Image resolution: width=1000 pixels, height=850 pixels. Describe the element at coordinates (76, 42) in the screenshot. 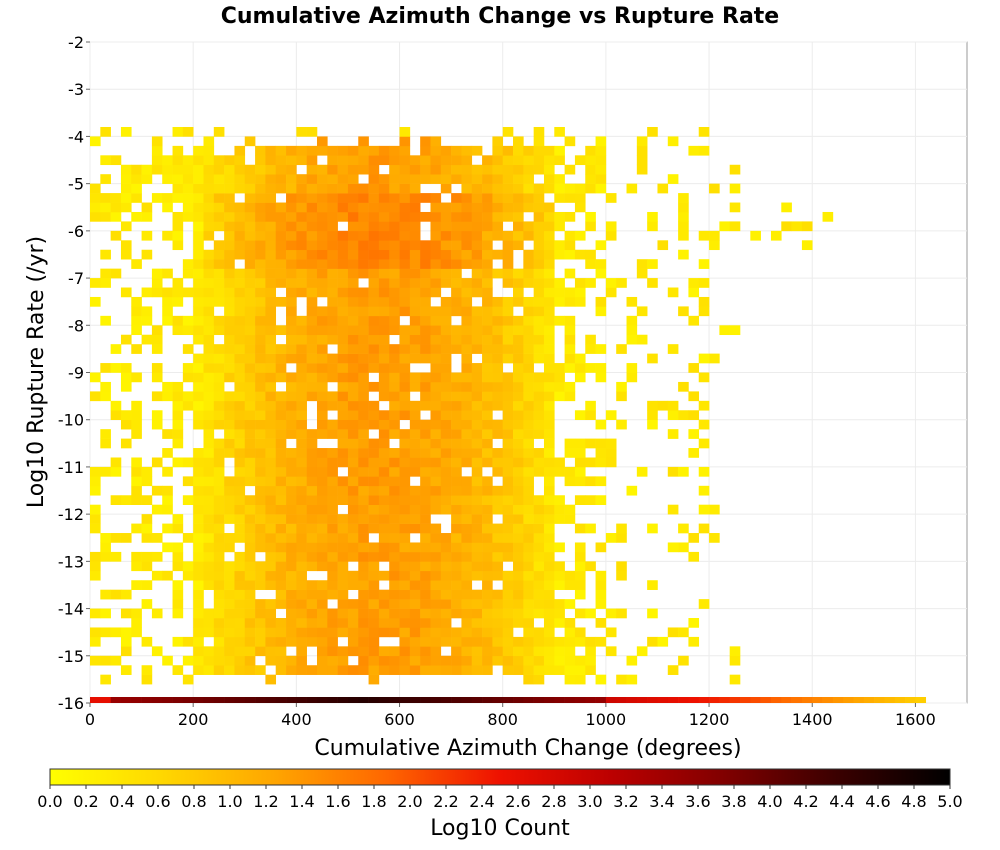

I see `y-tick-label: -2` at that location.